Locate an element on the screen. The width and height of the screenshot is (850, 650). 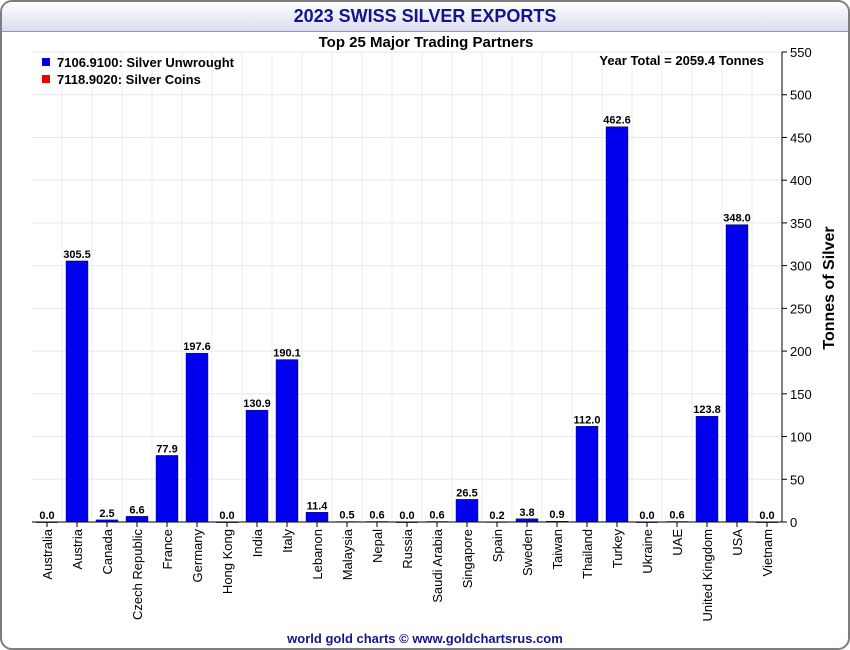
chart-title: 2023 SWISS SILVER EXPORTS is located at coordinates (425, 17).